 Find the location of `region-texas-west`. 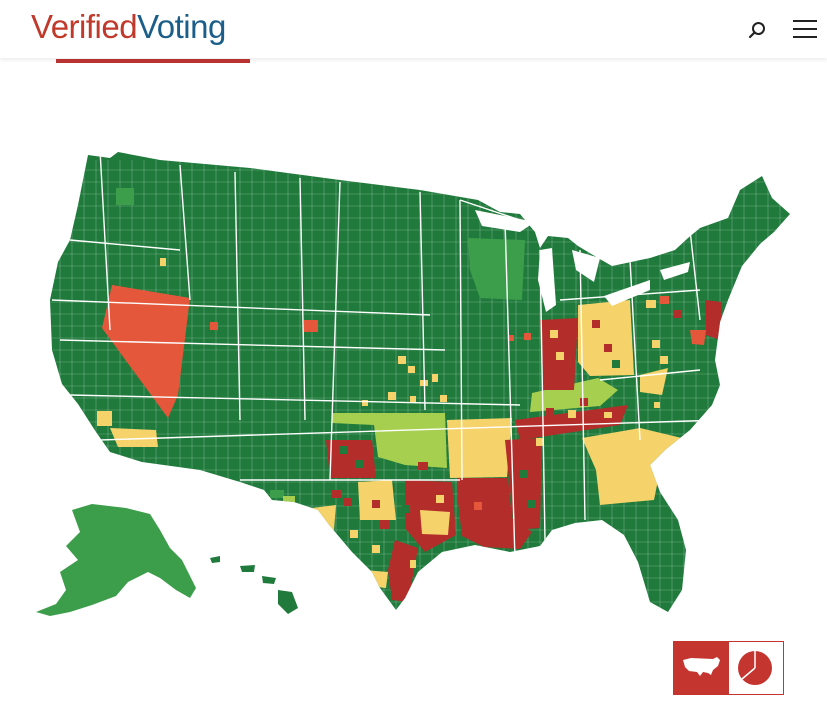

region-texas-west is located at coordinates (324, 517).